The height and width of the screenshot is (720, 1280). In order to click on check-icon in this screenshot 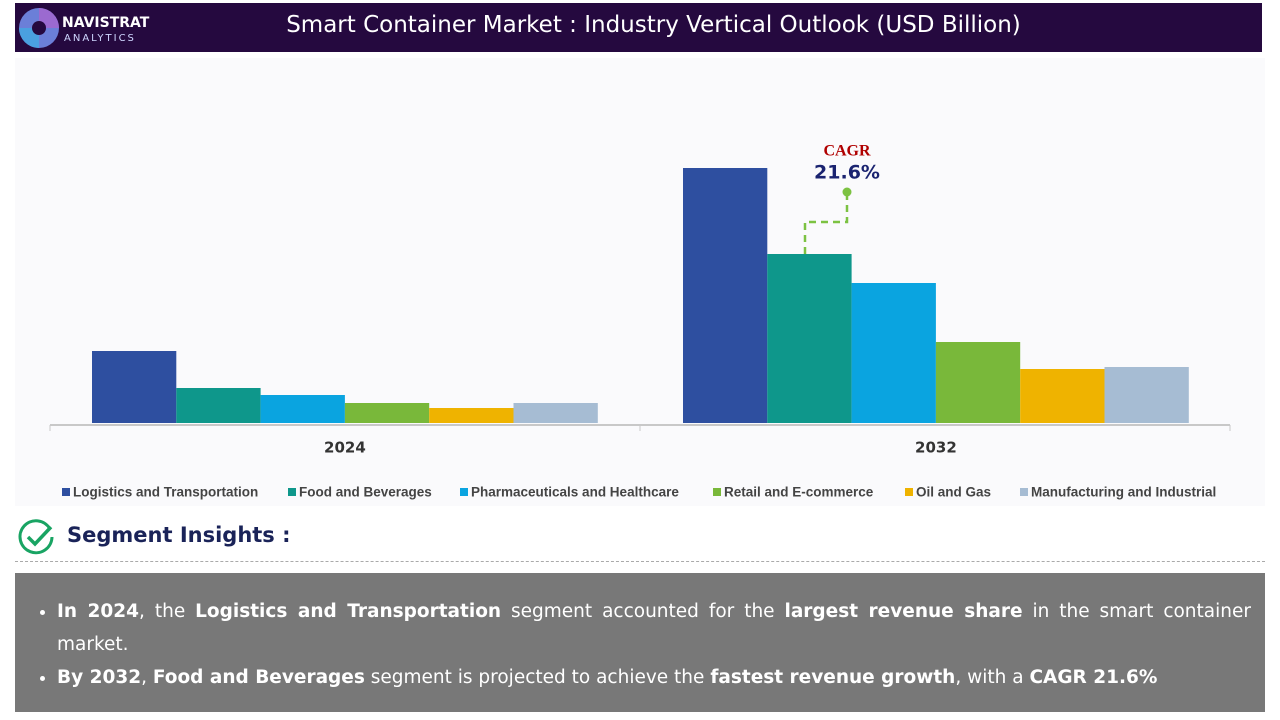, I will do `click(36, 537)`.